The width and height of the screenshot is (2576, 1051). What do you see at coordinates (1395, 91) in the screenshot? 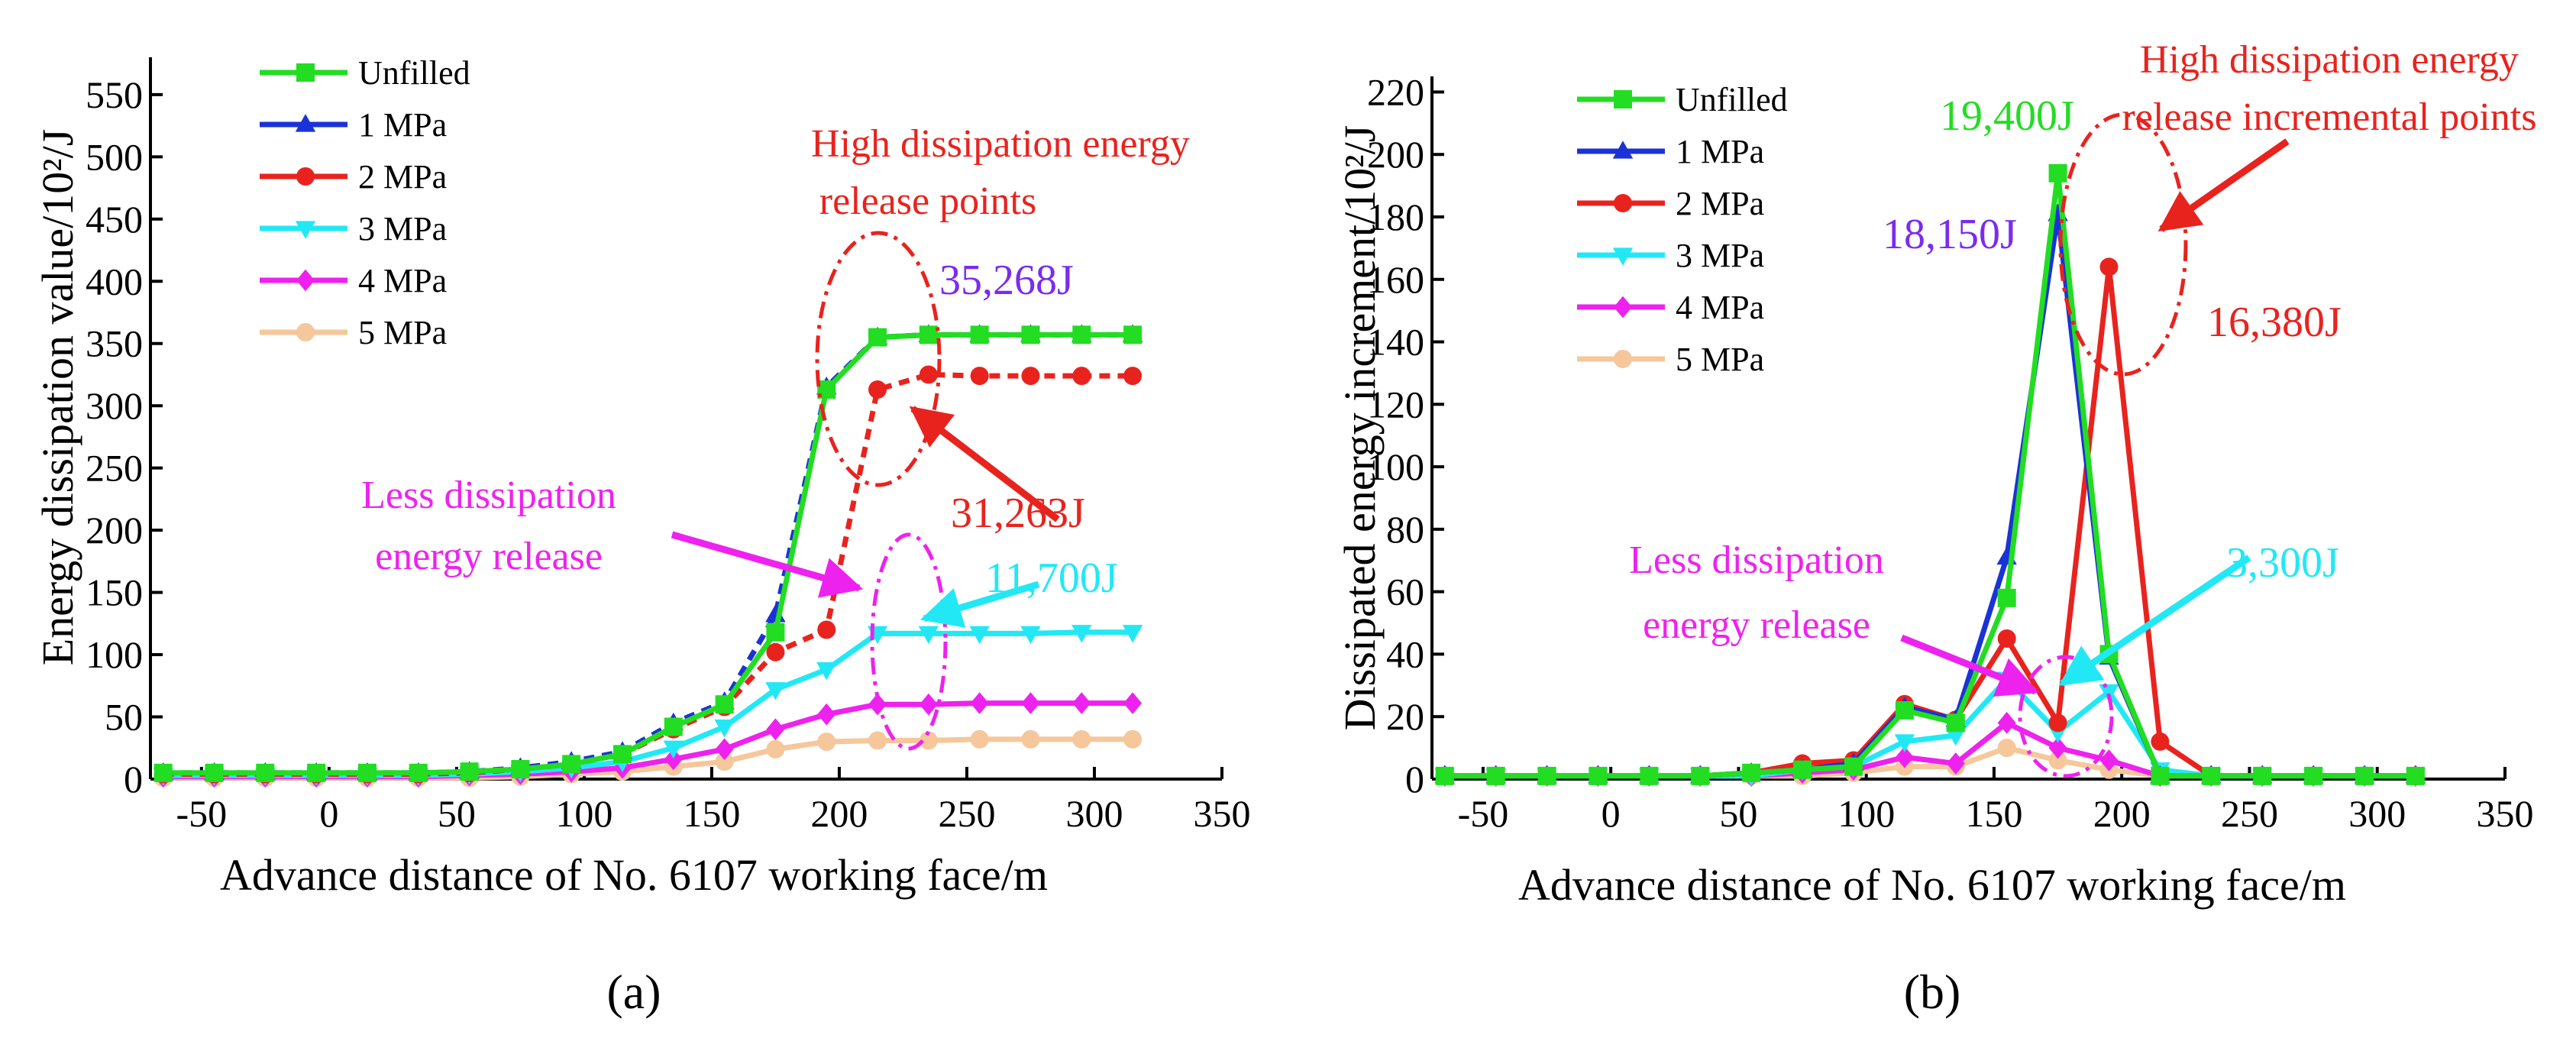
I see `y-tick-label: 220` at bounding box center [1395, 91].